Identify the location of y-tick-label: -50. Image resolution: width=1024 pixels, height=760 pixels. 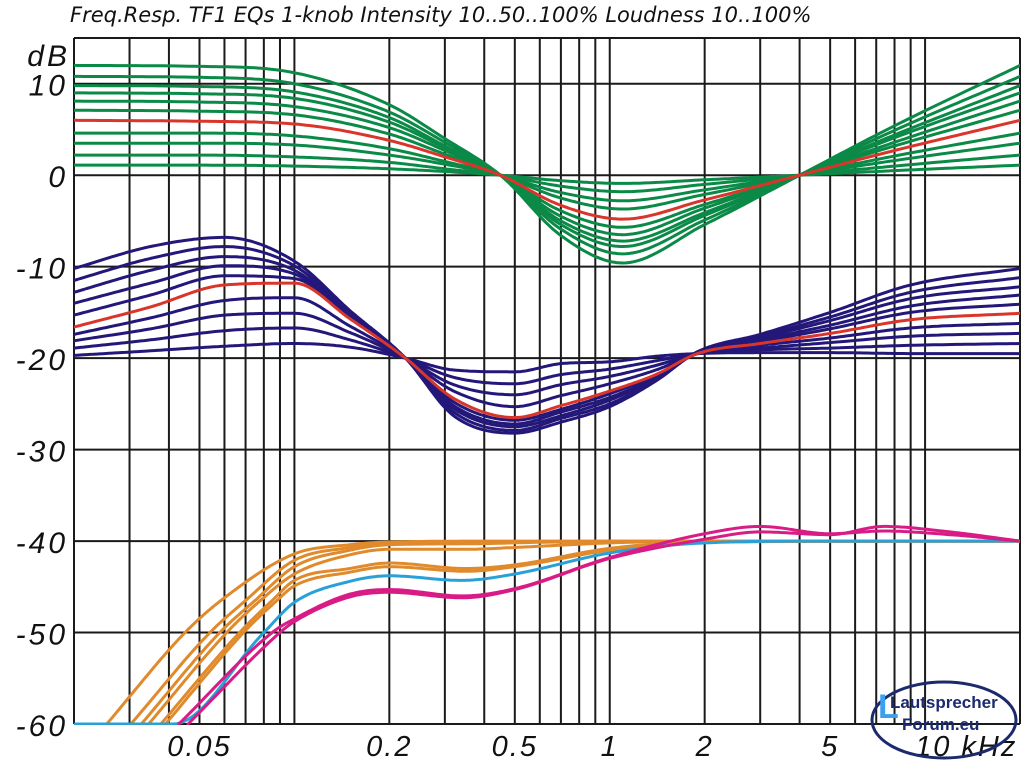
(42, 635).